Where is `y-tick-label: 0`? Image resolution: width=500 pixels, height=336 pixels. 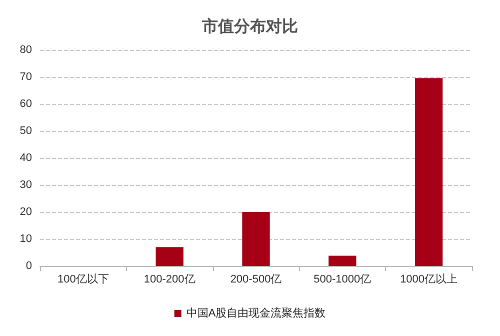 y-tick-label: 0 is located at coordinates (29, 266).